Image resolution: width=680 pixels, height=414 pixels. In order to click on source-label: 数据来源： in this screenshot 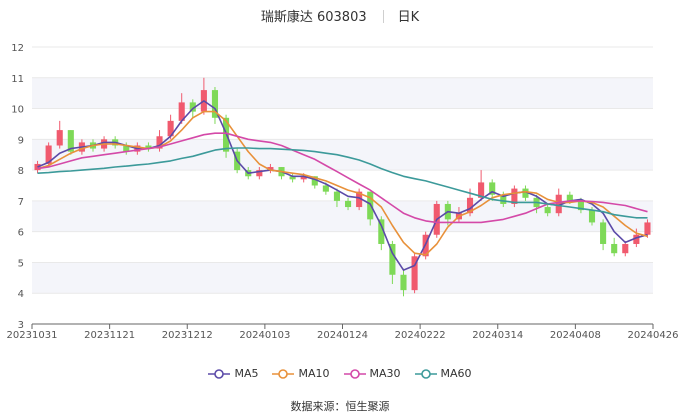, I will do `click(318, 406)`.